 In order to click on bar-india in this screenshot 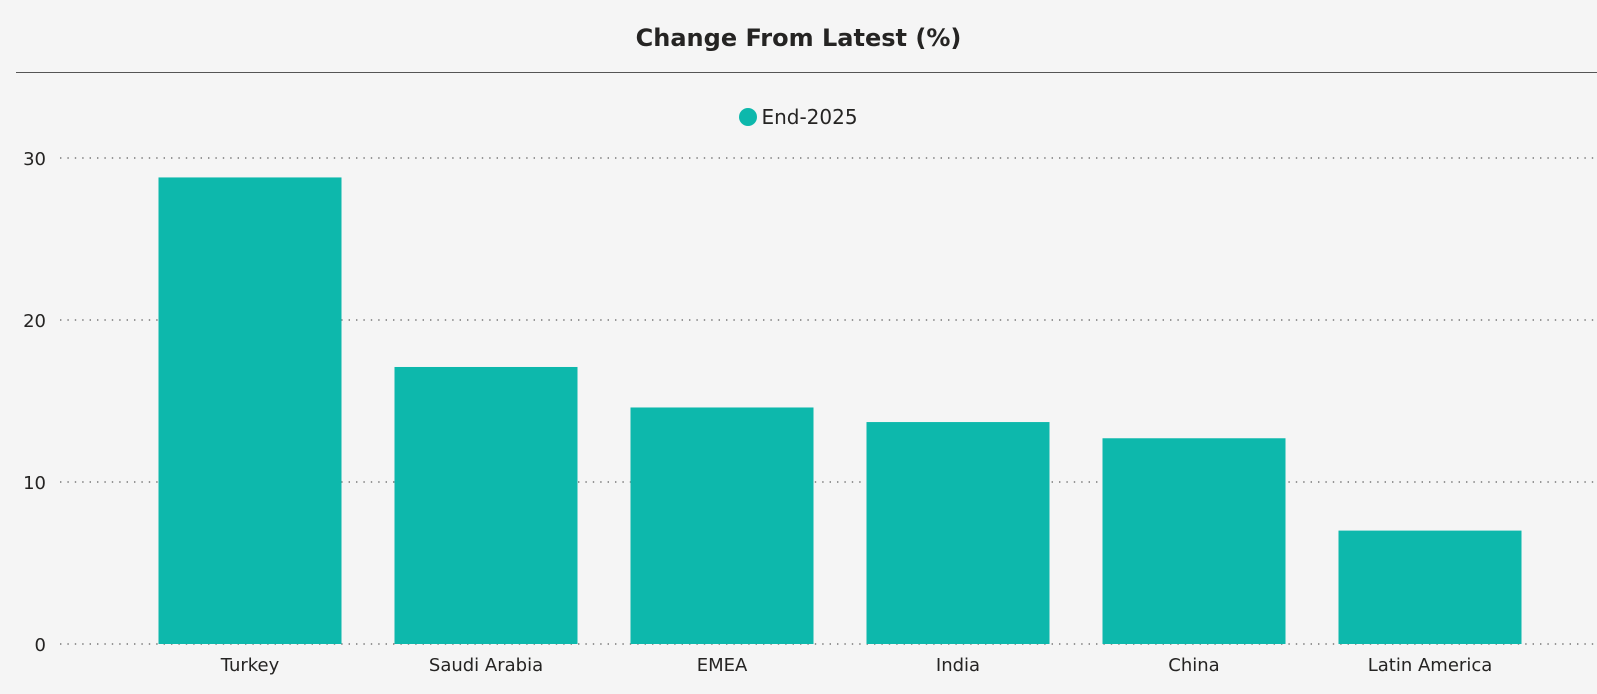, I will do `click(958, 533)`.